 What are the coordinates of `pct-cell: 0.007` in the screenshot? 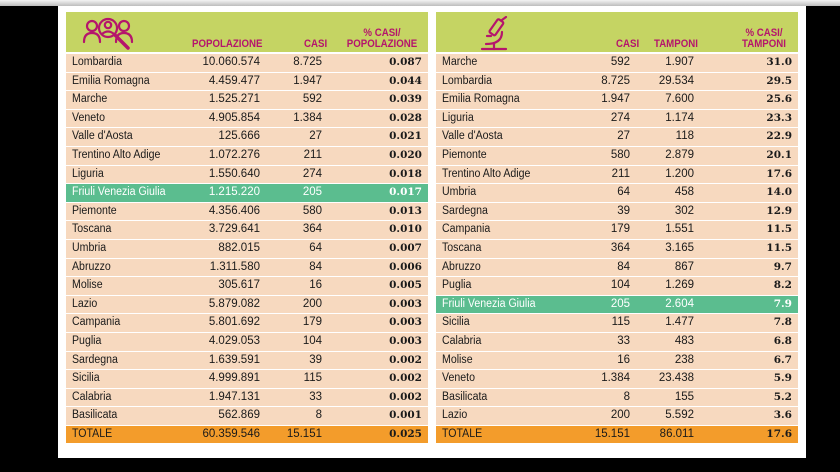 It's located at (405, 247).